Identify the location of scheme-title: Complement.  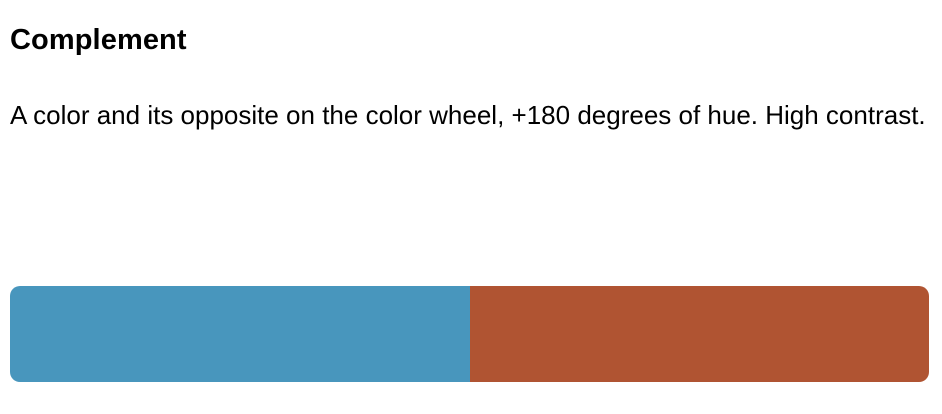
(98, 40).